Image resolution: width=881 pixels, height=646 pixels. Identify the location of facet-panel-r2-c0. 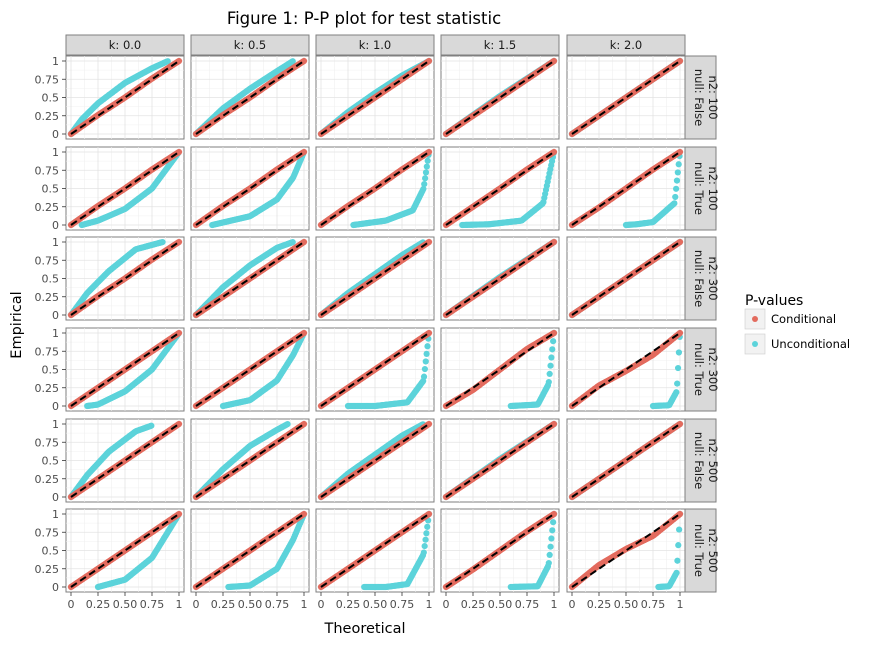
(125, 278).